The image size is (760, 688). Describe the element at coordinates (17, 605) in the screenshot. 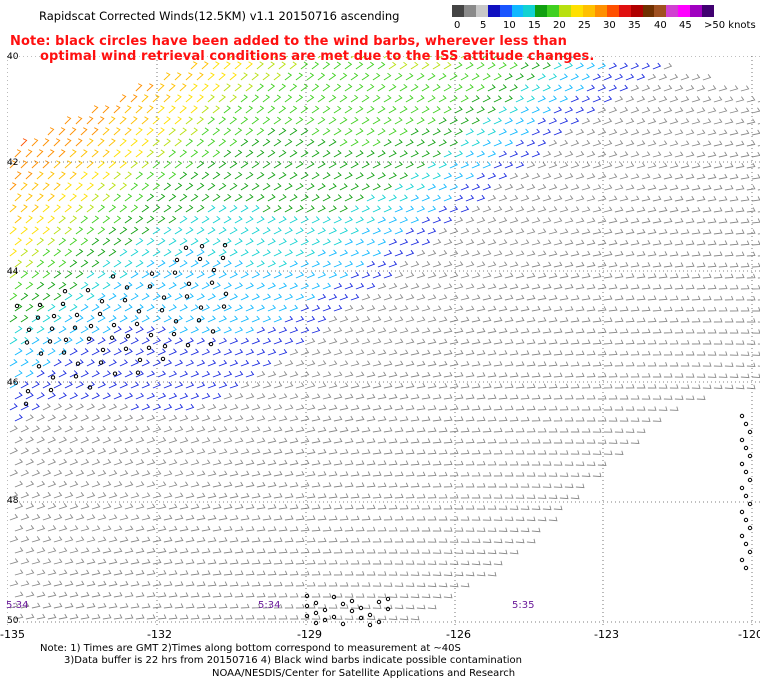

I see `time-label-1: 5:34` at that location.